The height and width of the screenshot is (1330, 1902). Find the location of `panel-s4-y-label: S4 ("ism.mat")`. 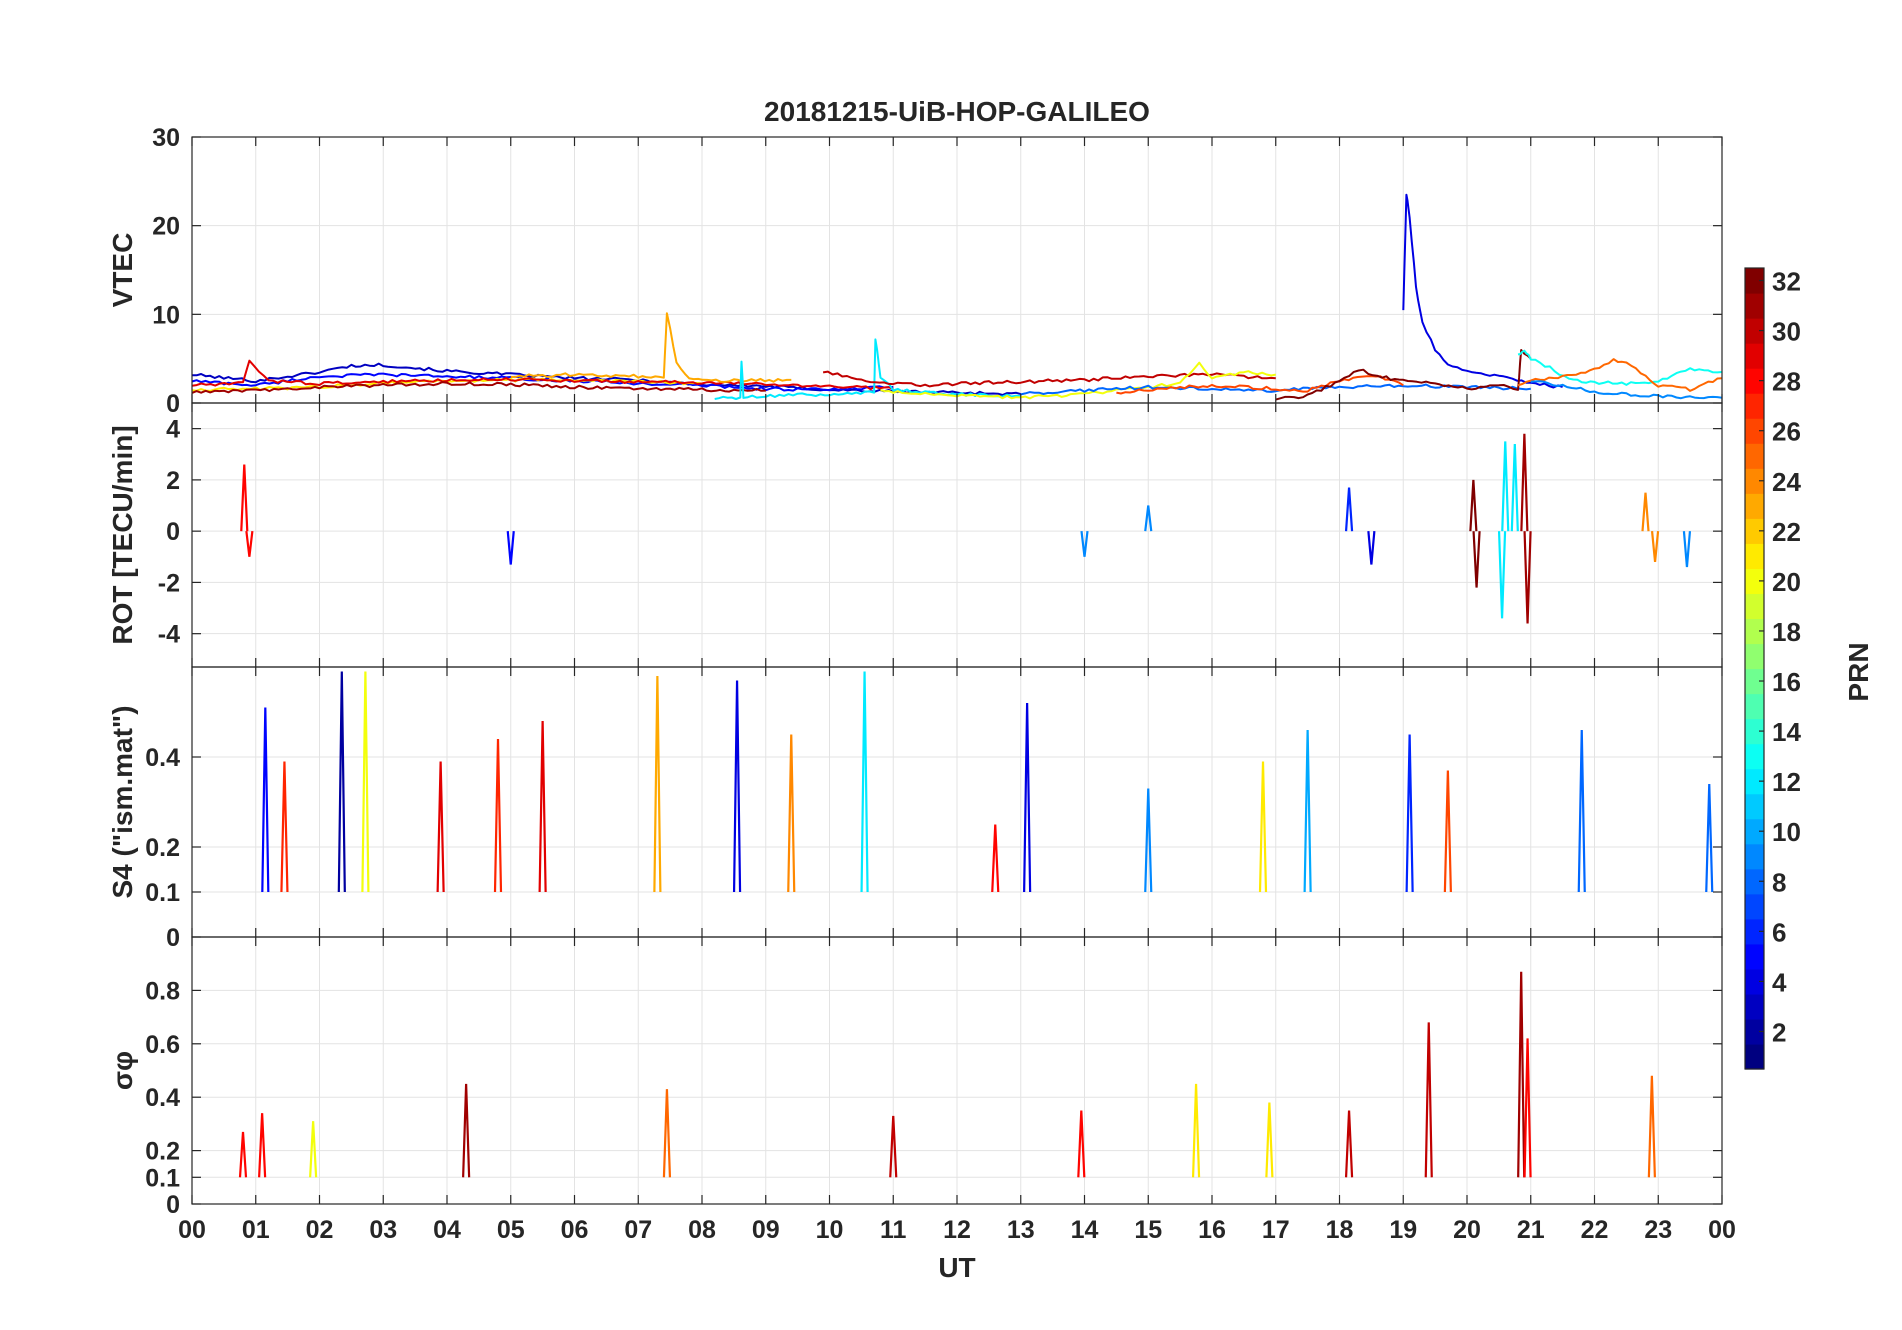

panel-s4-y-label: S4 ("ism.mat") is located at coordinates (122, 801).